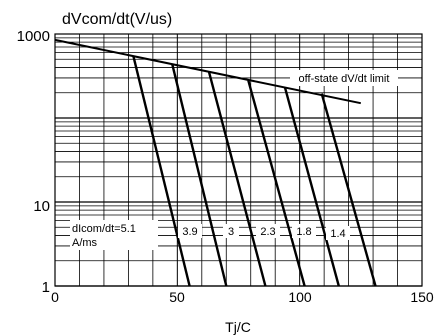 This screenshot has width=439, height=336. What do you see at coordinates (300, 297) in the screenshot?
I see `x-tick-label-100: 100` at bounding box center [300, 297].